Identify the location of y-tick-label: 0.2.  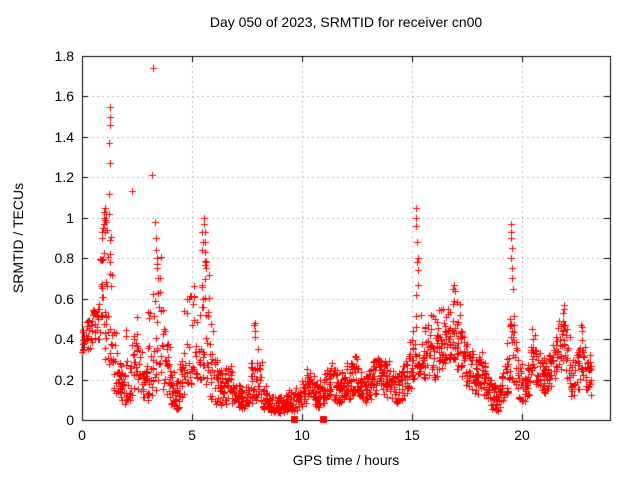
(64, 379).